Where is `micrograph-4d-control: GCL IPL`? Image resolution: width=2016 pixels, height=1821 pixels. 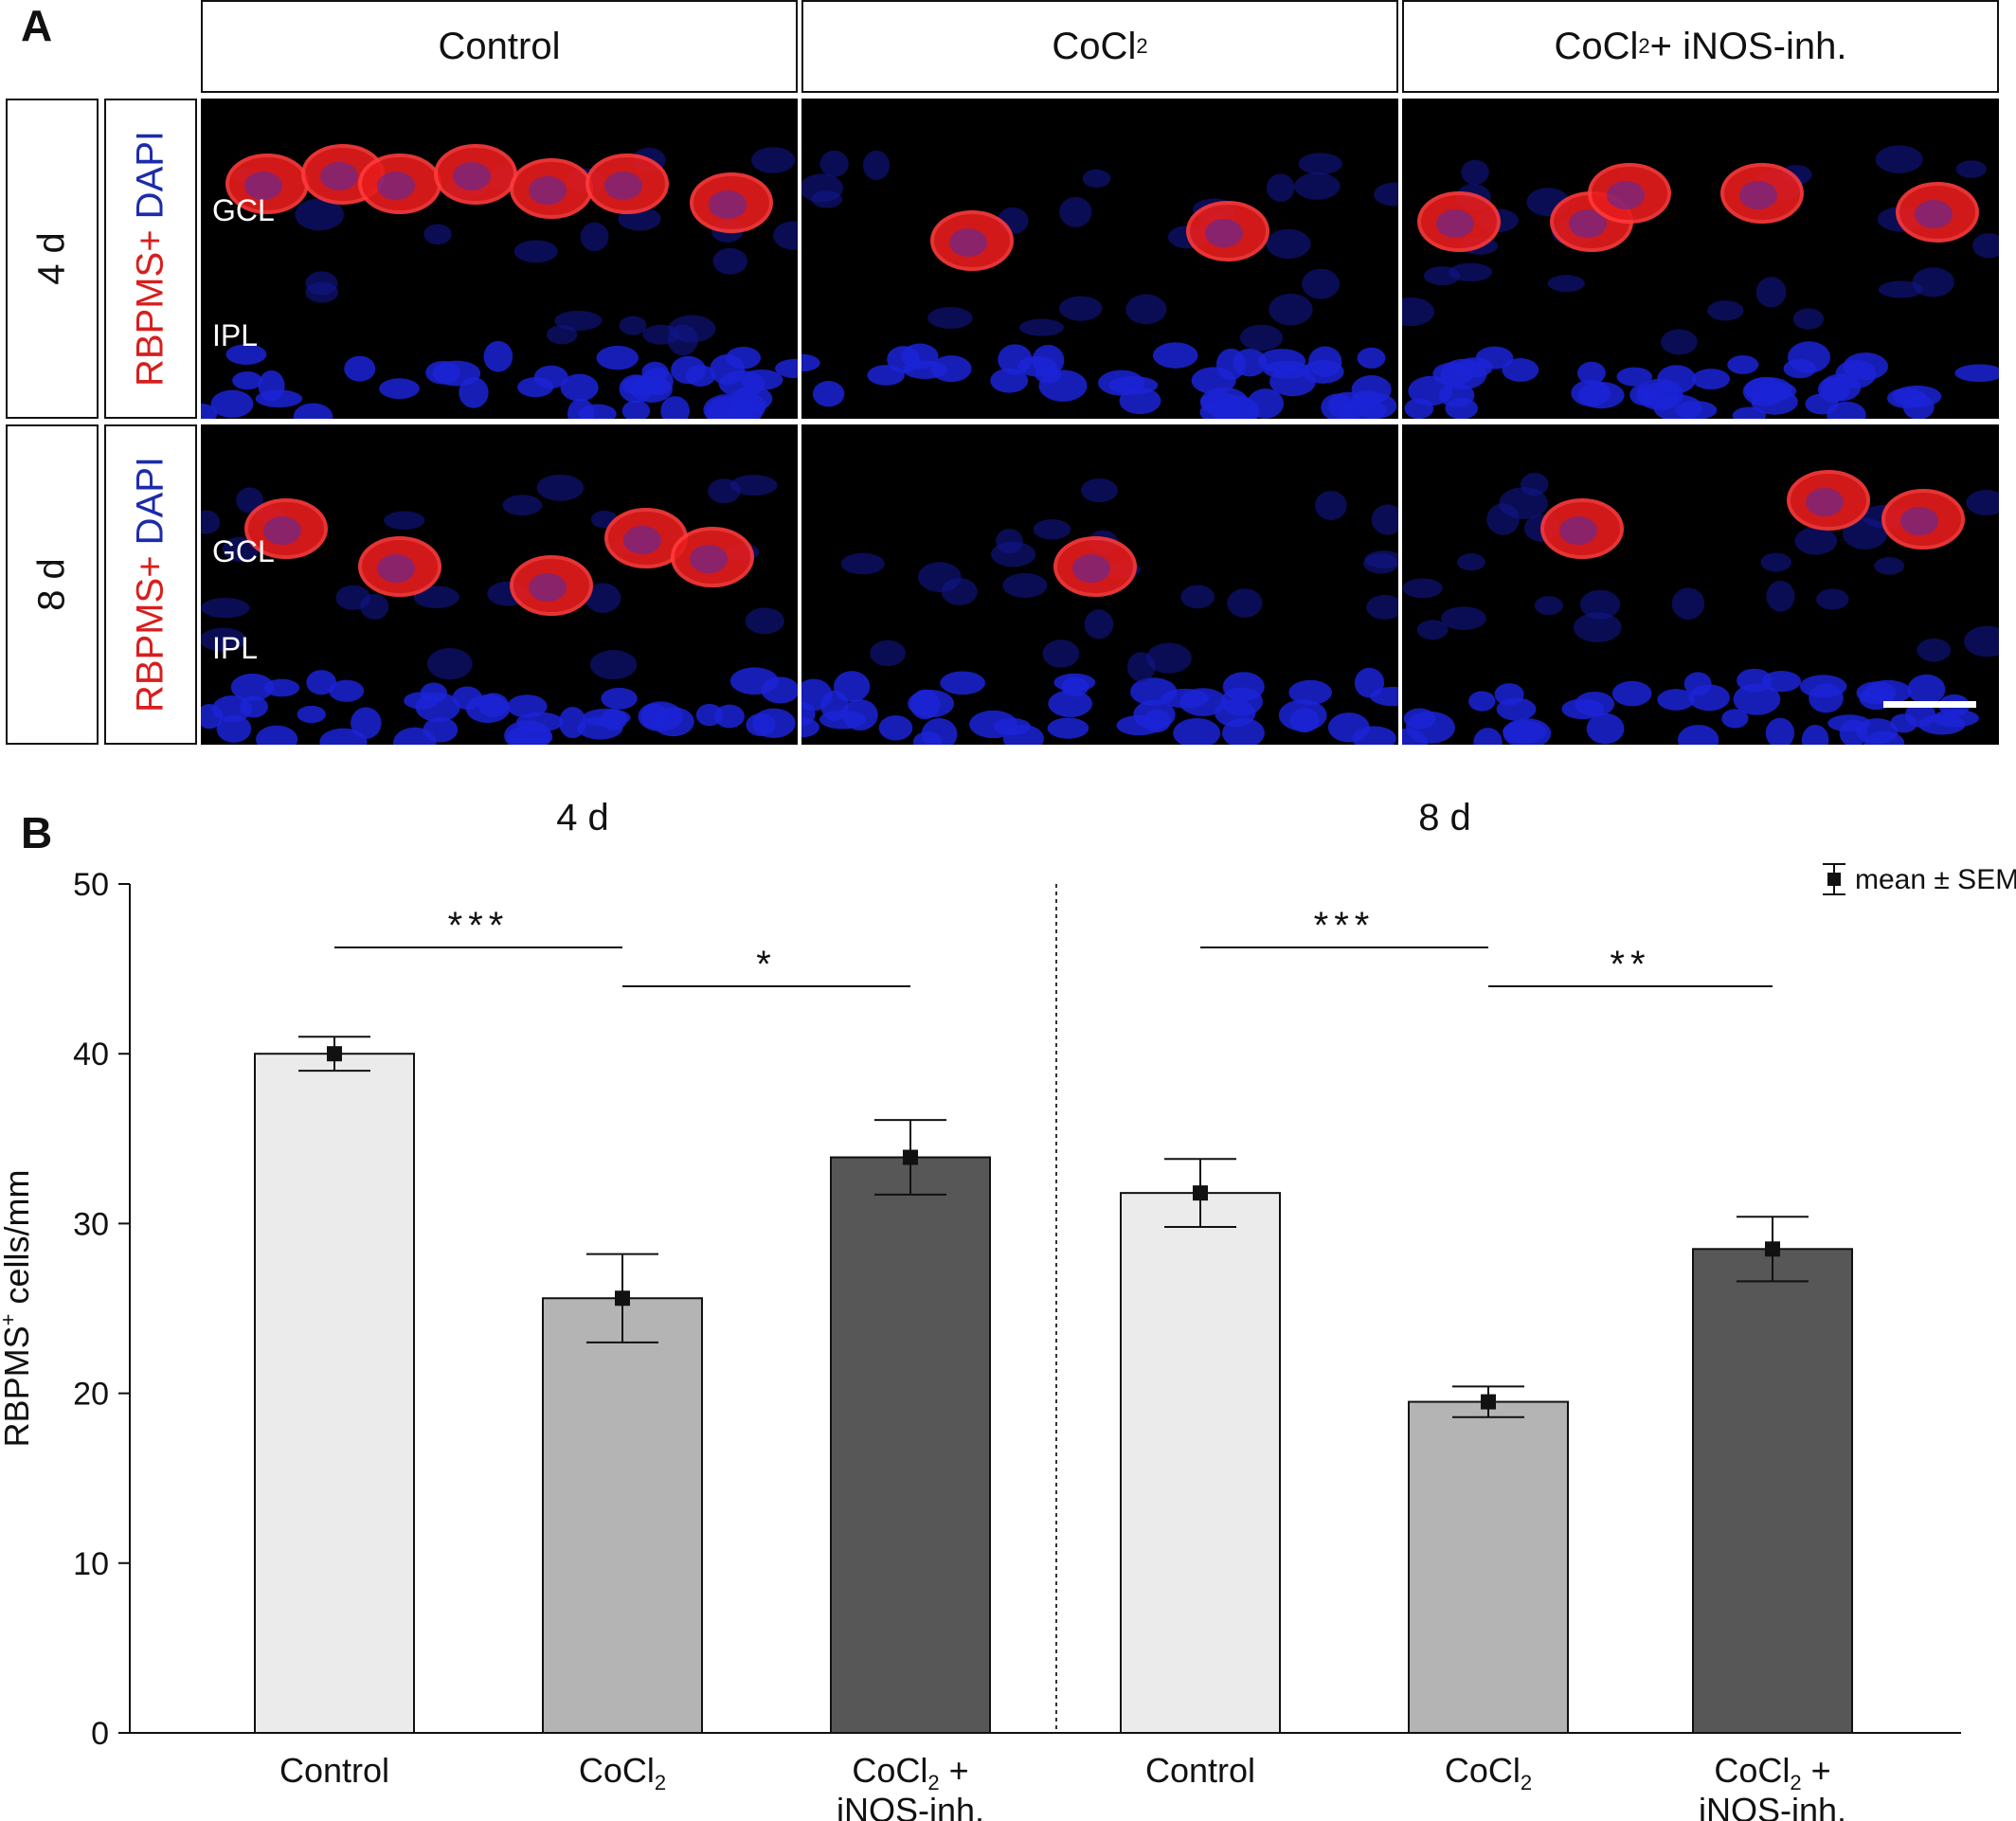
micrograph-4d-control: GCL IPL is located at coordinates (499, 259).